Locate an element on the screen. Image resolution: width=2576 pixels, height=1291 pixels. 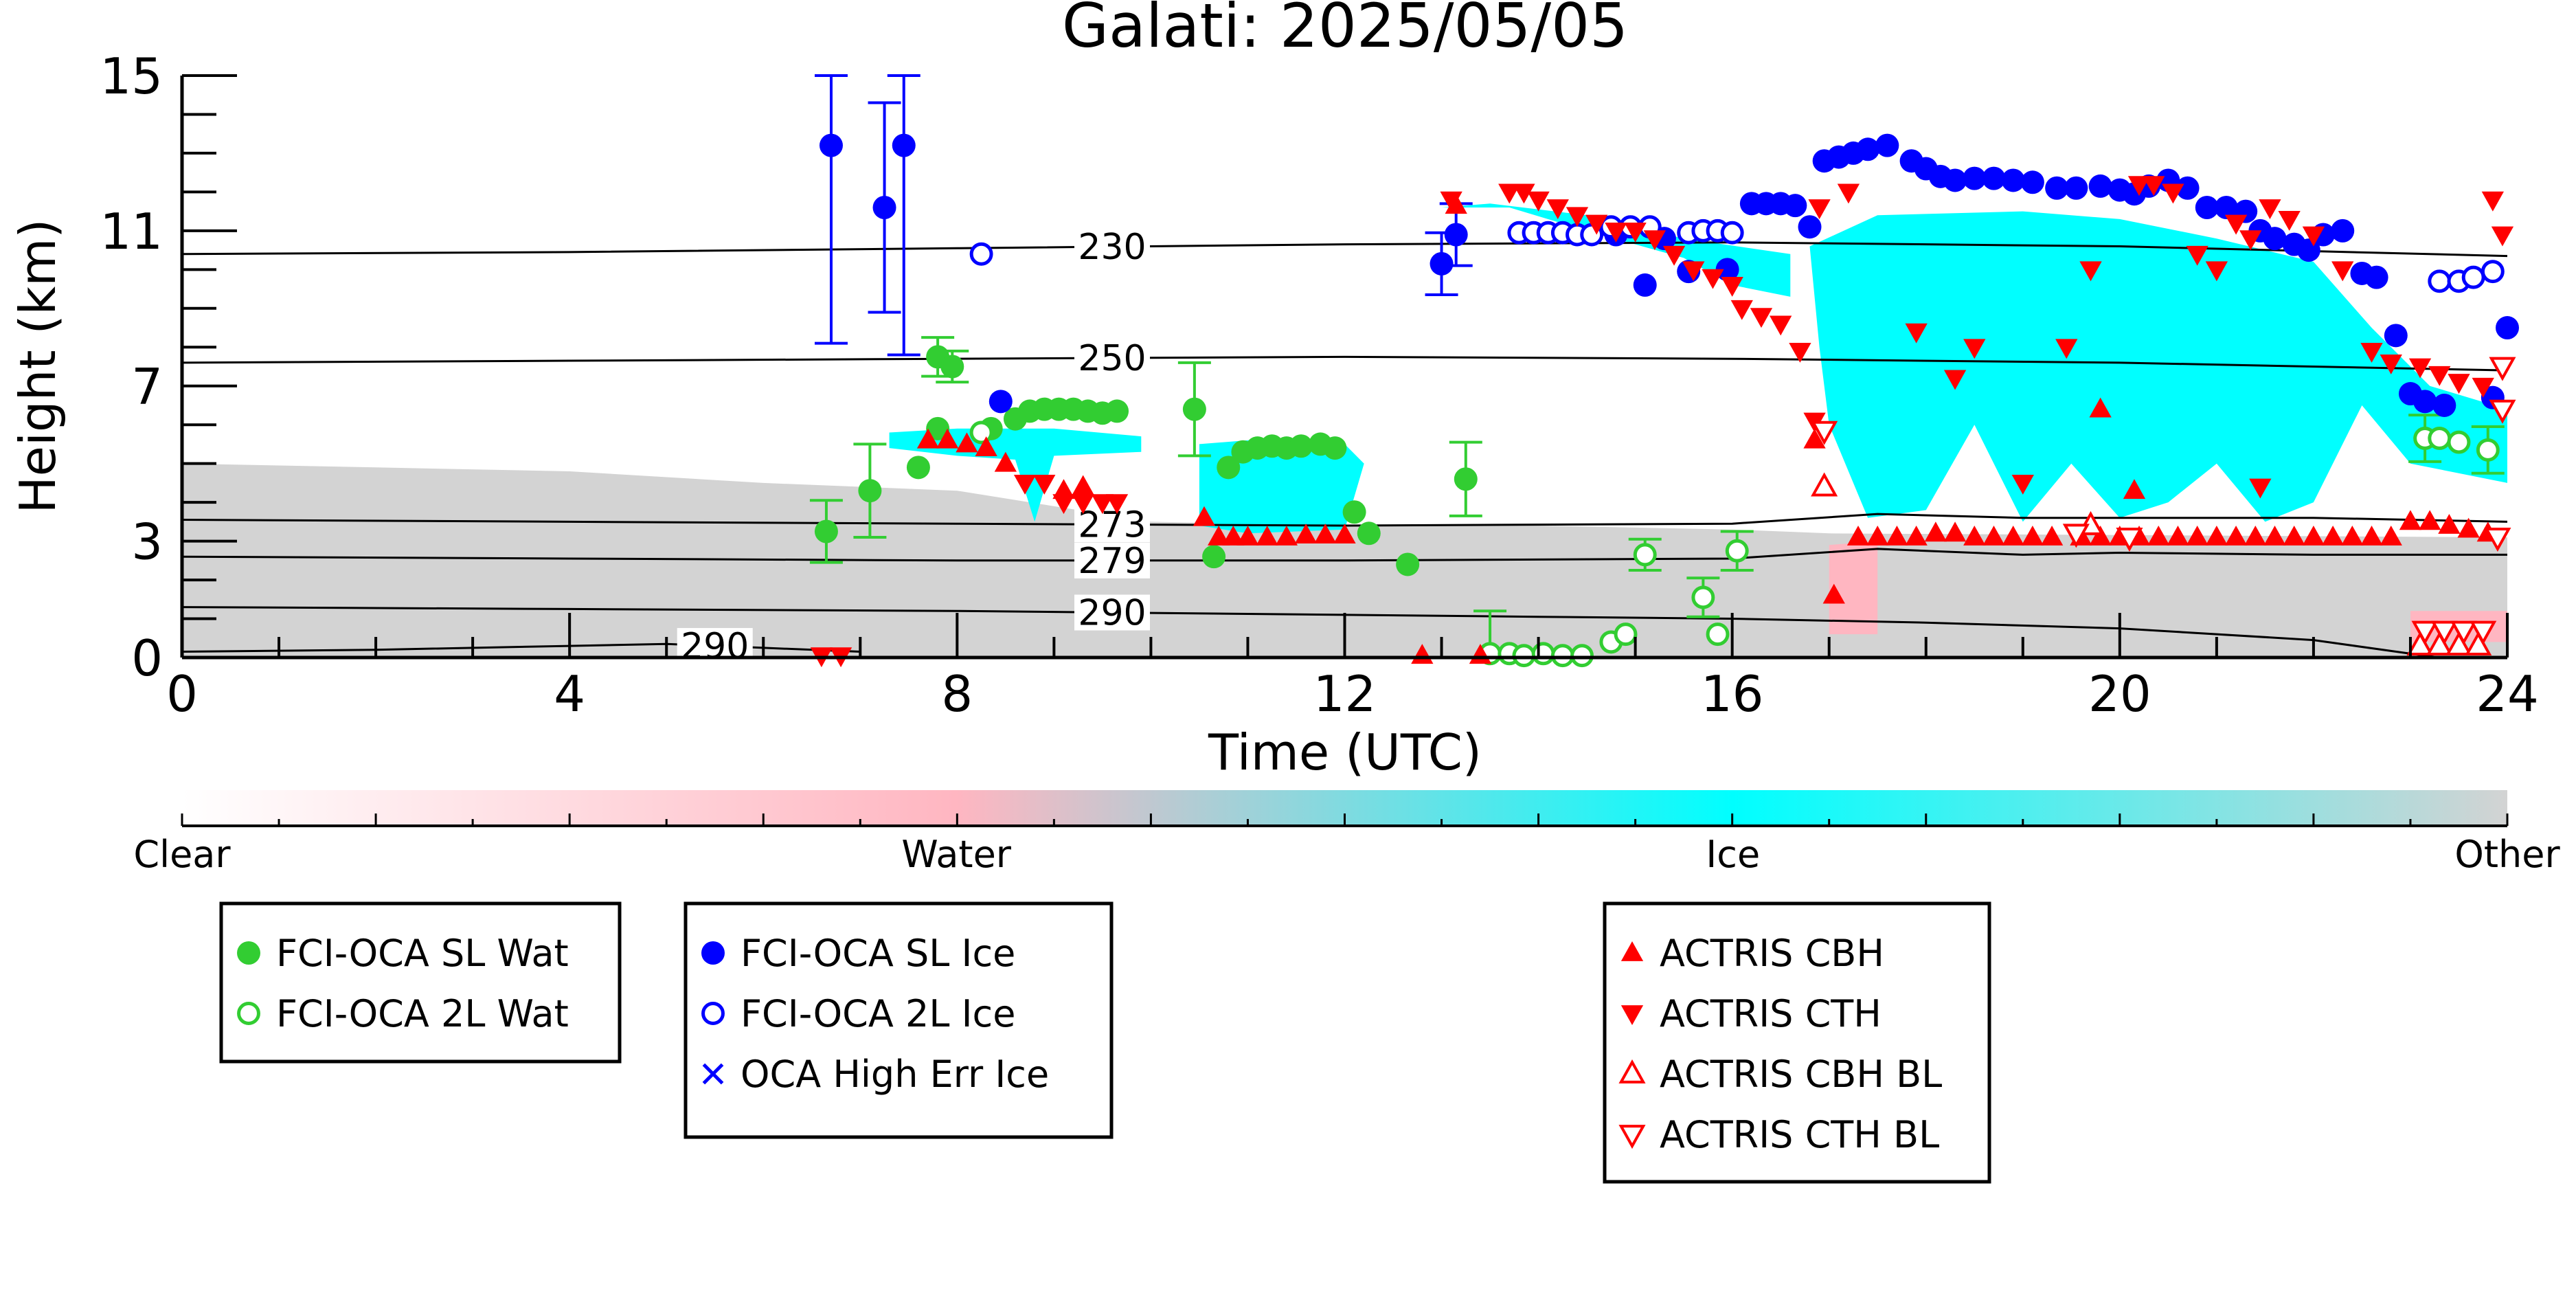
legend-marker-fci-oca-sl-ice is located at coordinates (713, 953).